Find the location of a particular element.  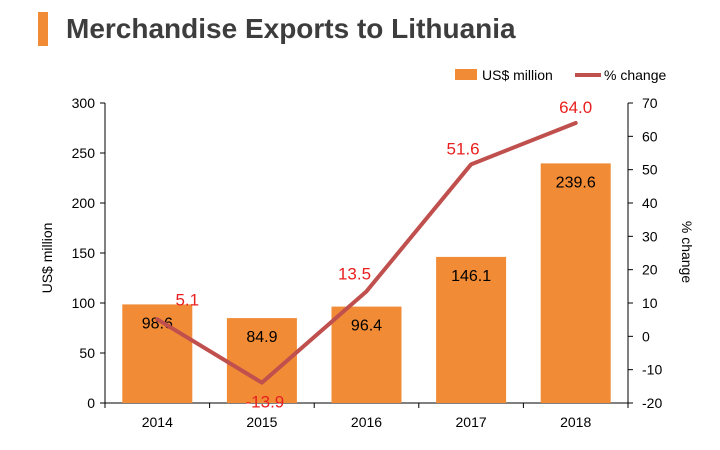

line-value-label: 51.6 is located at coordinates (463, 148).